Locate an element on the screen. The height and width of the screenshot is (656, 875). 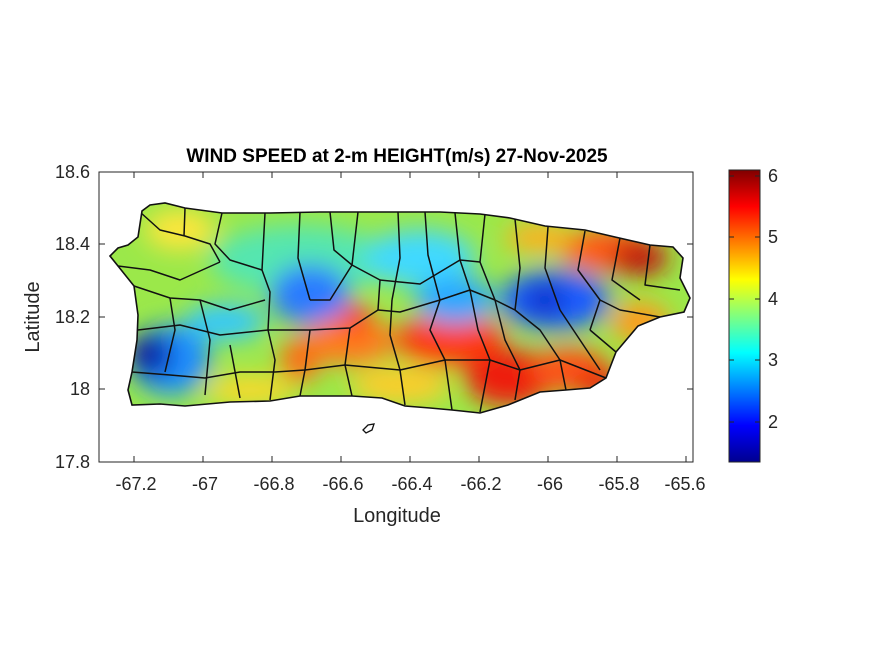
colorbar-tick-label: 2 is located at coordinates (773, 422).